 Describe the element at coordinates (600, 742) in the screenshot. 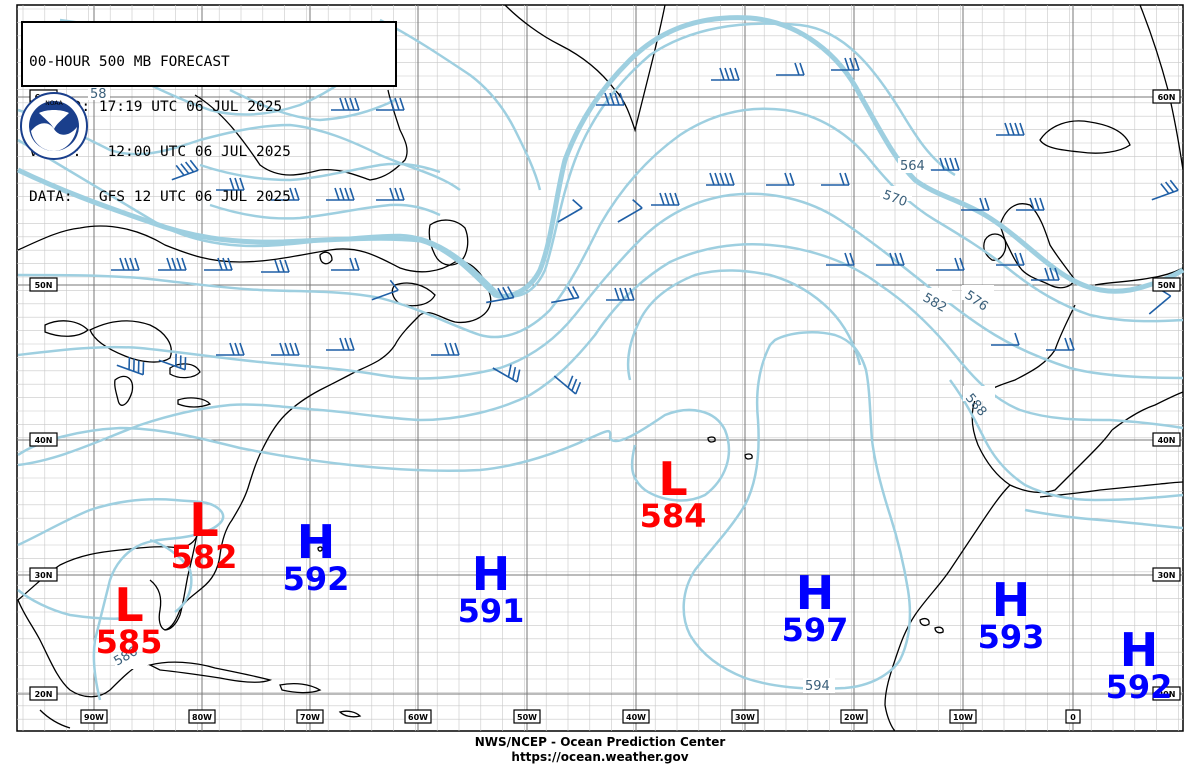

I see `footer-agency: NWS/NCEP - Ocean Prediction Center` at that location.